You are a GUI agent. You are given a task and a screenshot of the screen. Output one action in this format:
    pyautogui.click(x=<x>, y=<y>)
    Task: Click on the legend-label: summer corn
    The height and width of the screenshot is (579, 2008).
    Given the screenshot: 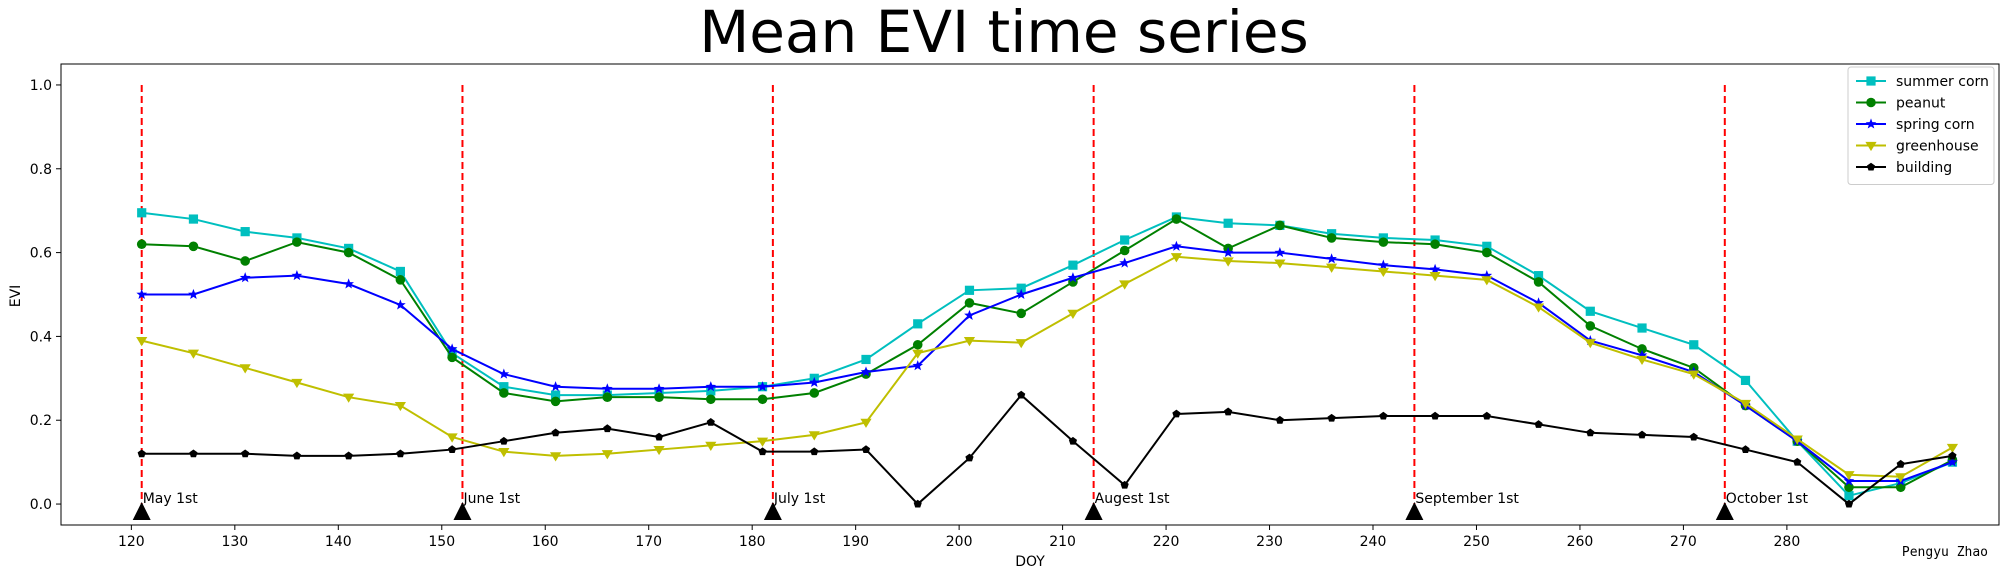 What is the action you would take?
    pyautogui.click(x=1942, y=82)
    